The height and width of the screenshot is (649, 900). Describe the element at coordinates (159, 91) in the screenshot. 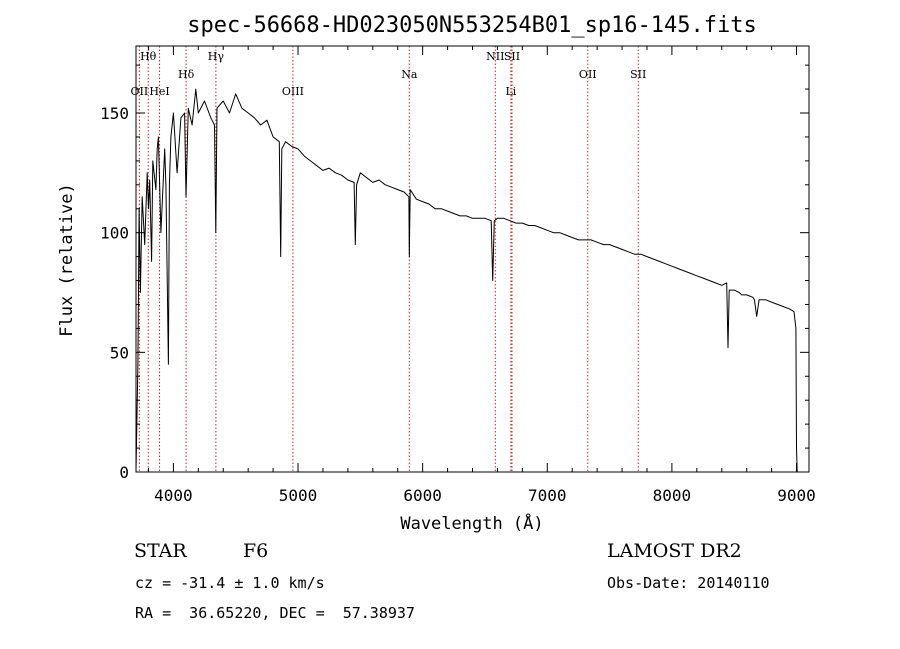

I see `line-label-2: HeI` at that location.